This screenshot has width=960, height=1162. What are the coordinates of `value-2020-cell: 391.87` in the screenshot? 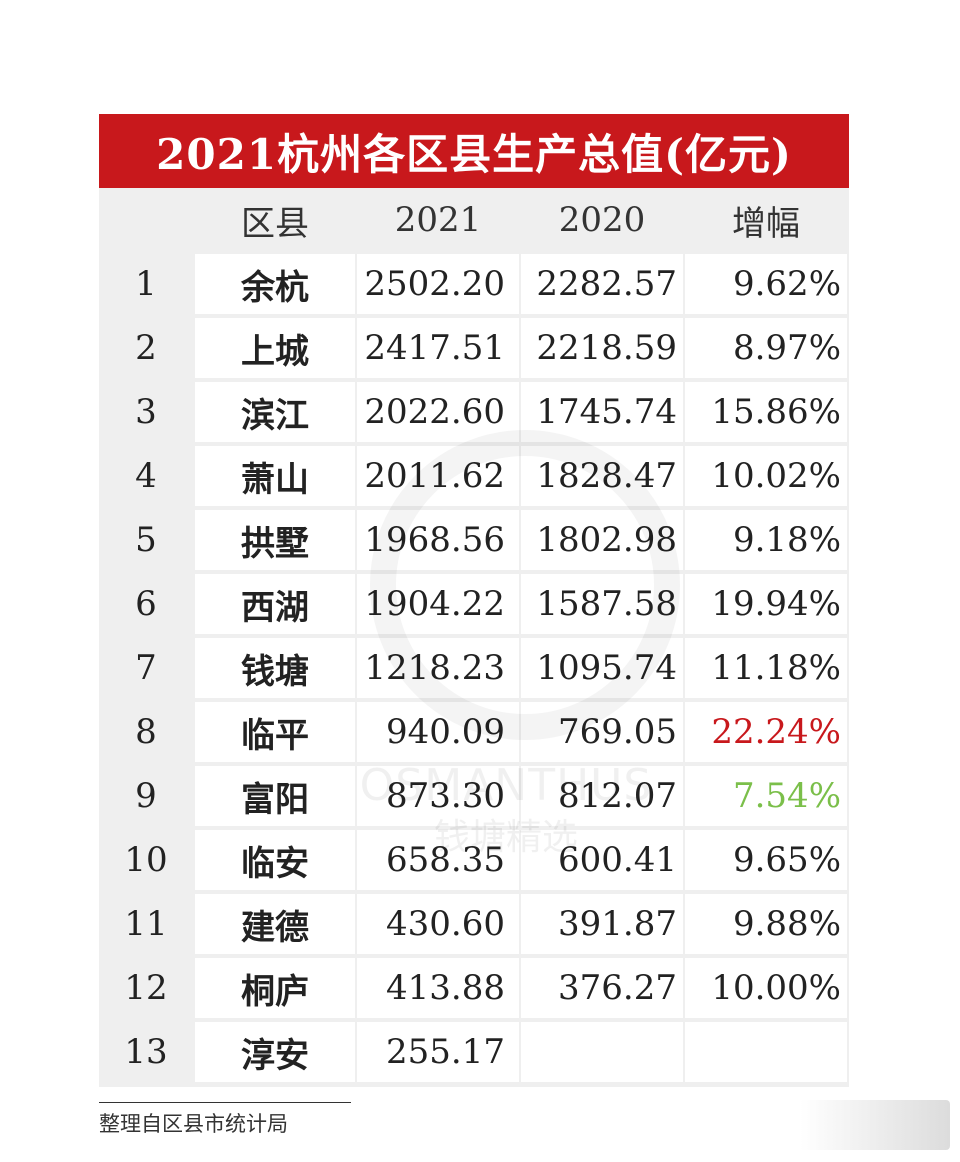 It's located at (602, 924).